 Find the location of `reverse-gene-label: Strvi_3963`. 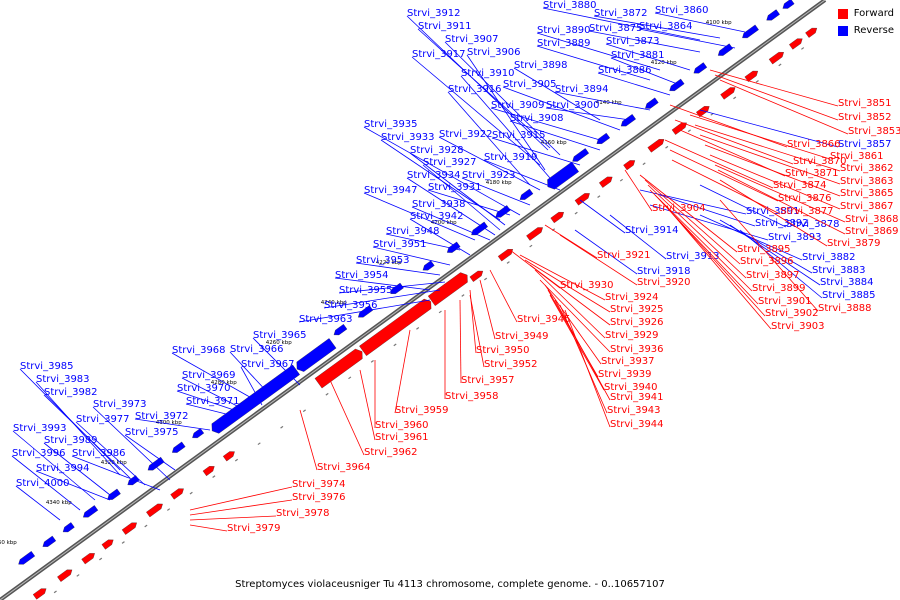

reverse-gene-label: Strvi_3963 is located at coordinates (326, 319).